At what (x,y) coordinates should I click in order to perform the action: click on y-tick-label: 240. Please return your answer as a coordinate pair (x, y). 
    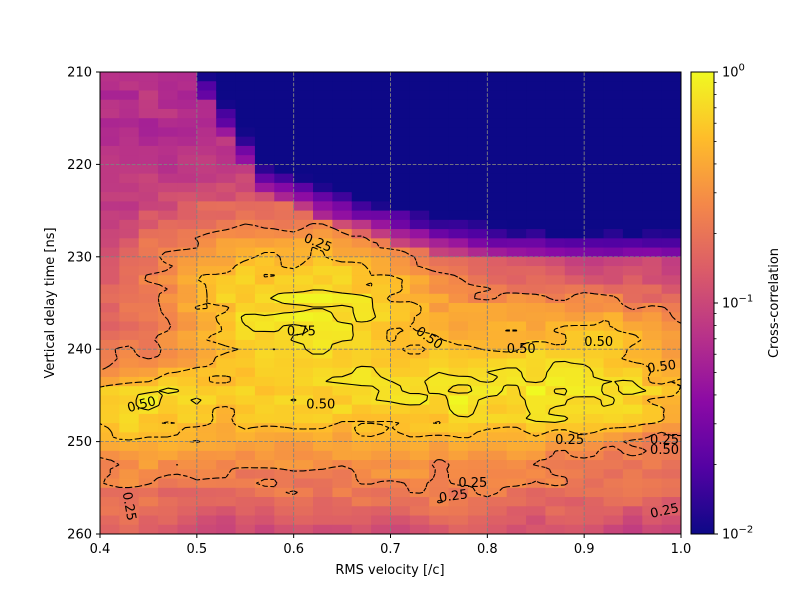
    Looking at the image, I should click on (79, 350).